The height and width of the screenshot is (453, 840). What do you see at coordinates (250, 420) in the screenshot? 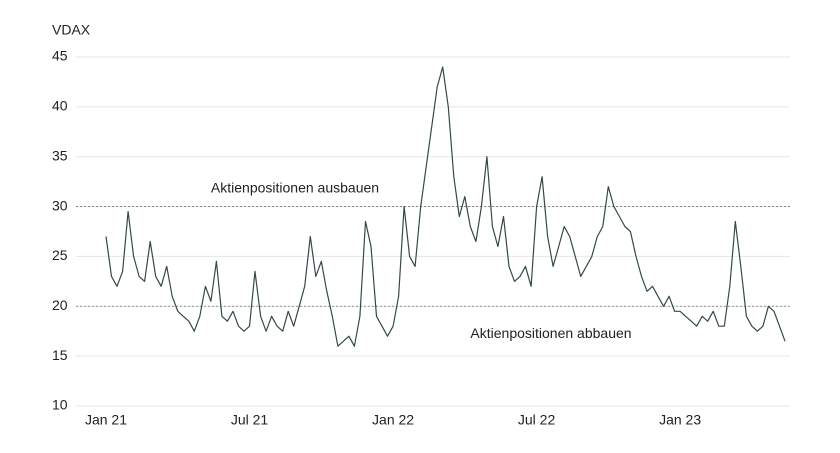
I see `x-tick-label: Jul 21` at bounding box center [250, 420].